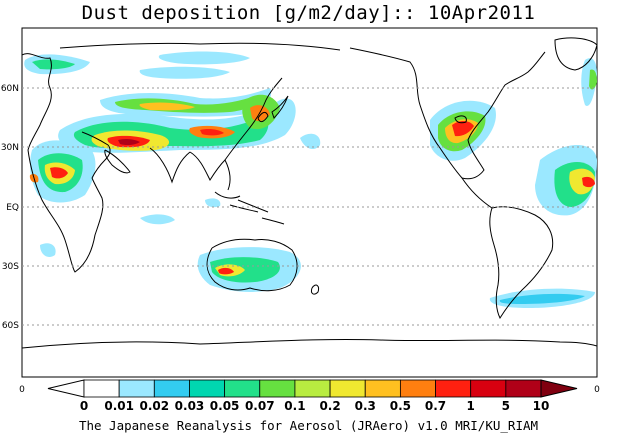 This screenshot has width=617, height=438. Describe the element at coordinates (10, 89) in the screenshot. I see `lat-label-60n: 60N` at that location.